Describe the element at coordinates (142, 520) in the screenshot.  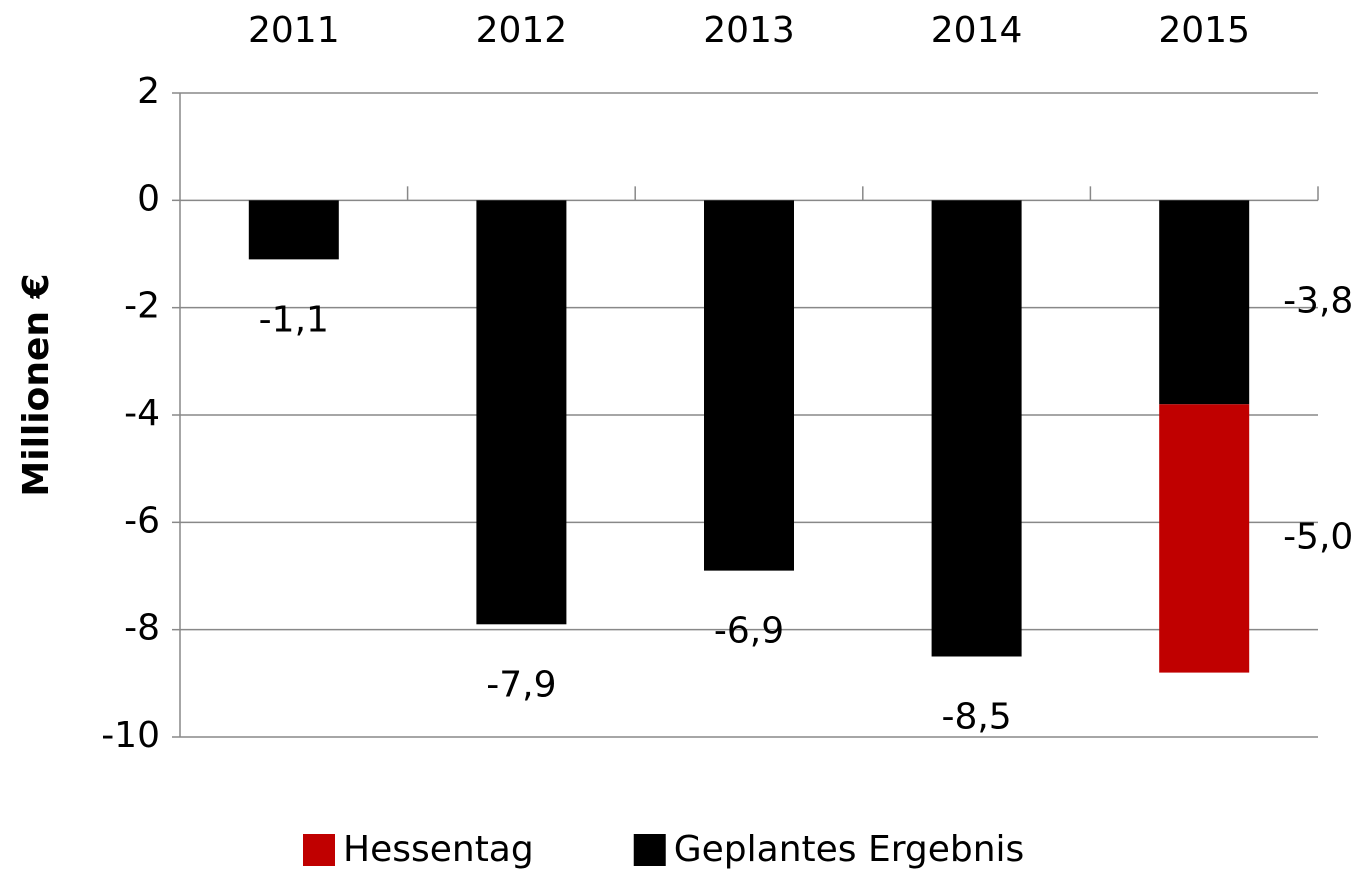
I see `y-tick-label: -6` at that location.